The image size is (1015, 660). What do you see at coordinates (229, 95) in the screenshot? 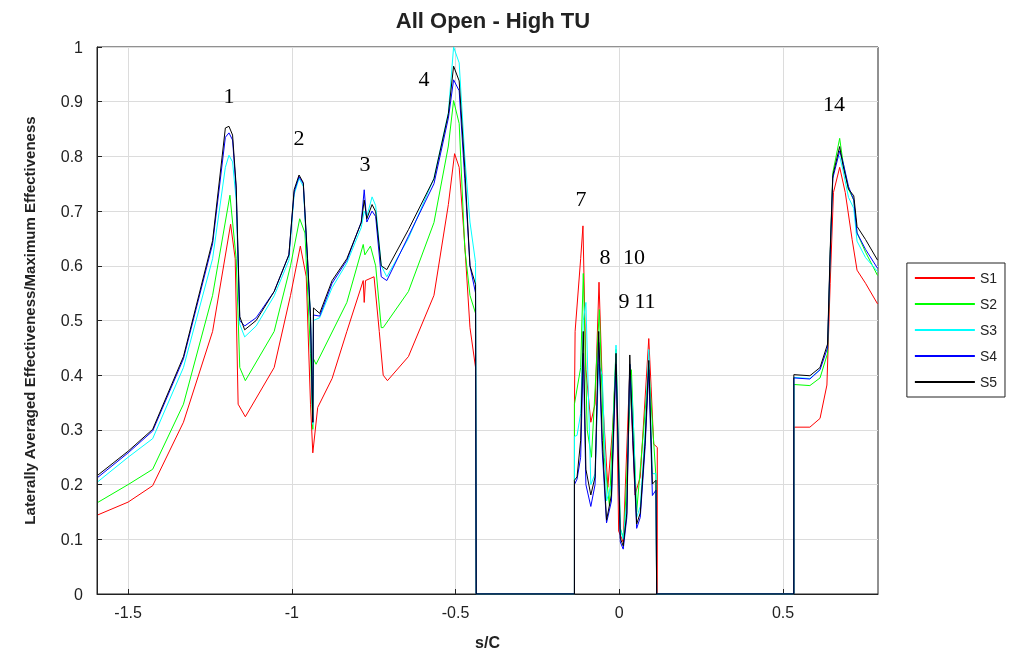
I see `annotation: 1` at bounding box center [229, 95].